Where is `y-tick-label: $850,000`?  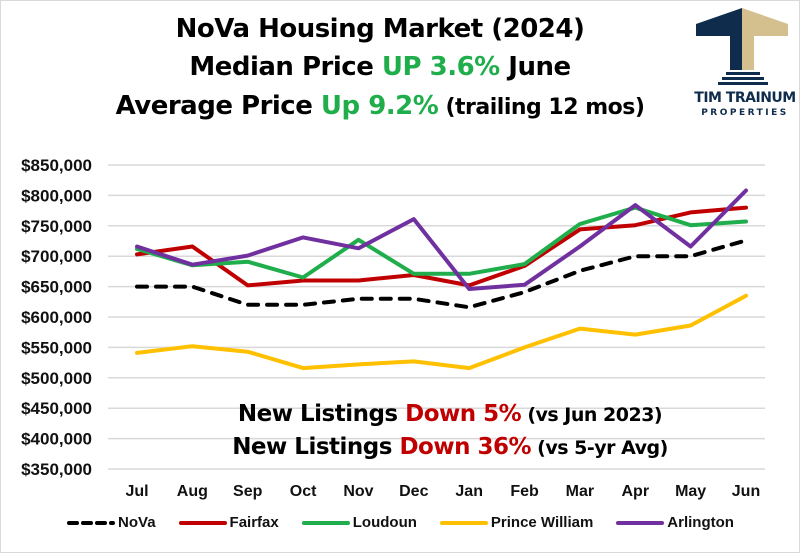 y-tick-label: $850,000 is located at coordinates (56, 165).